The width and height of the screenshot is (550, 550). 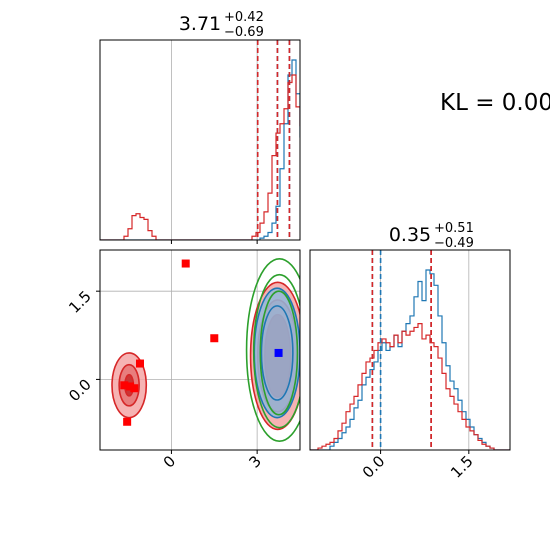 I want to click on top-hist-frame, so click(x=200, y=140).